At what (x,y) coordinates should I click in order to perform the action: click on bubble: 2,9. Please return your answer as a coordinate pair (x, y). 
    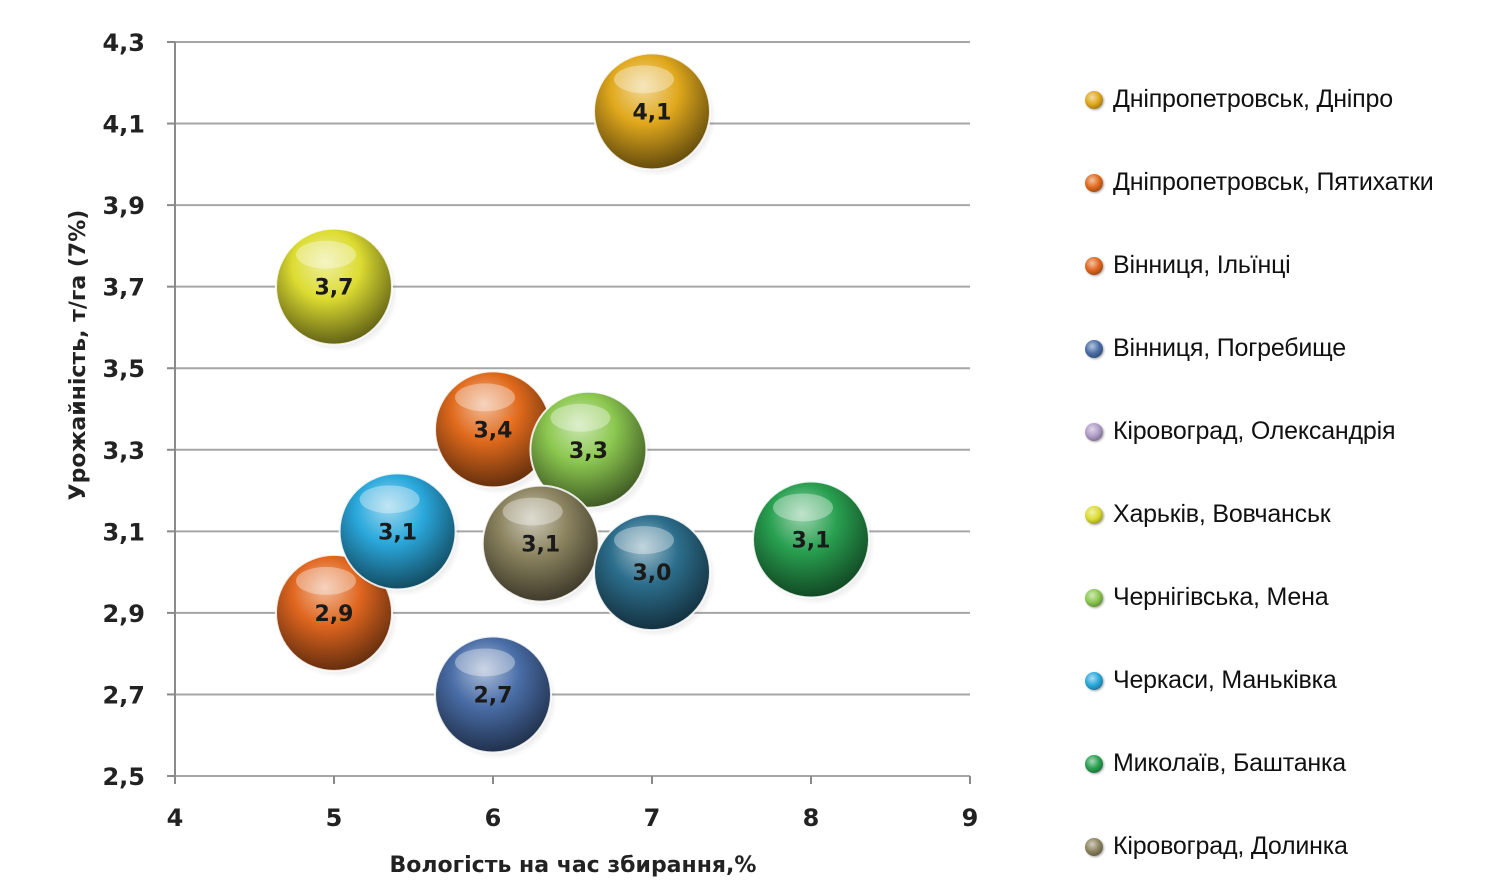
    Looking at the image, I should click on (336, 615).